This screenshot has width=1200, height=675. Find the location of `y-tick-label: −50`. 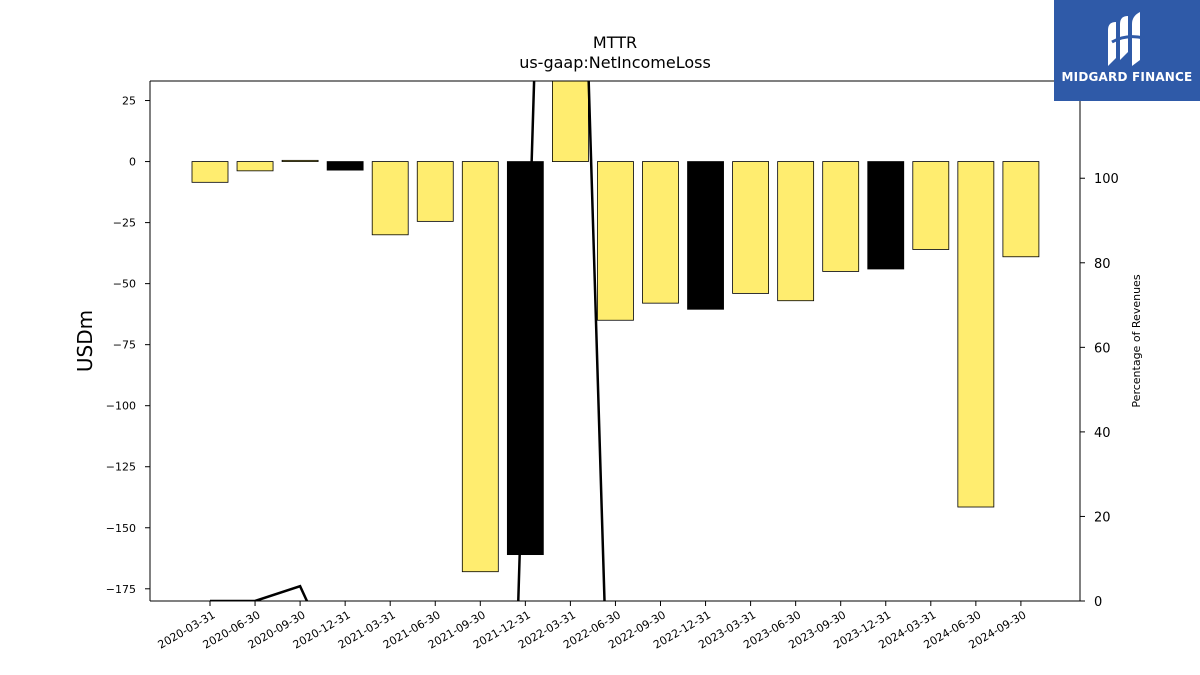

y-tick-label: −50 is located at coordinates (124, 284).